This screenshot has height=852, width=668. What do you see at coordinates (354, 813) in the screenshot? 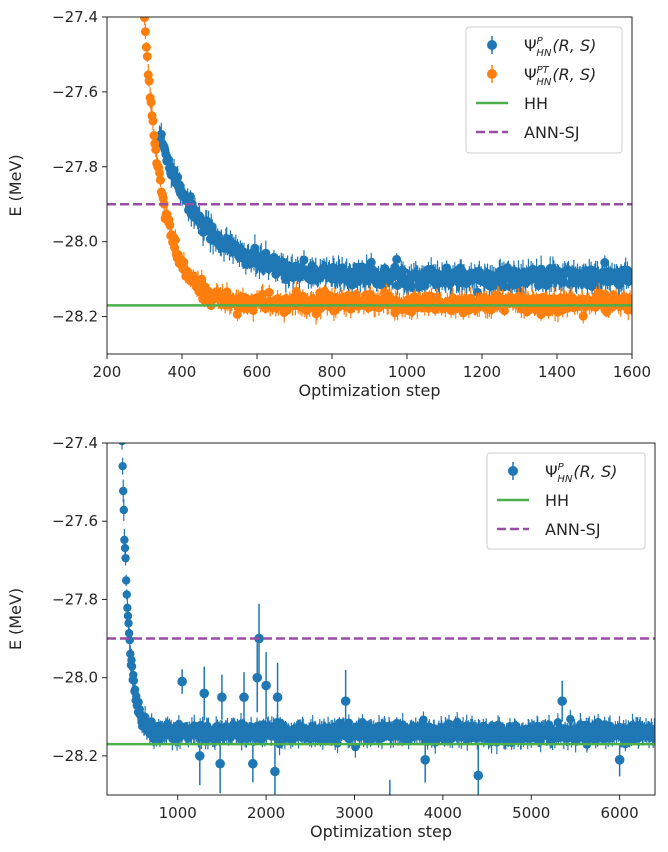
I see `x-tick-label: 3000` at bounding box center [354, 813].